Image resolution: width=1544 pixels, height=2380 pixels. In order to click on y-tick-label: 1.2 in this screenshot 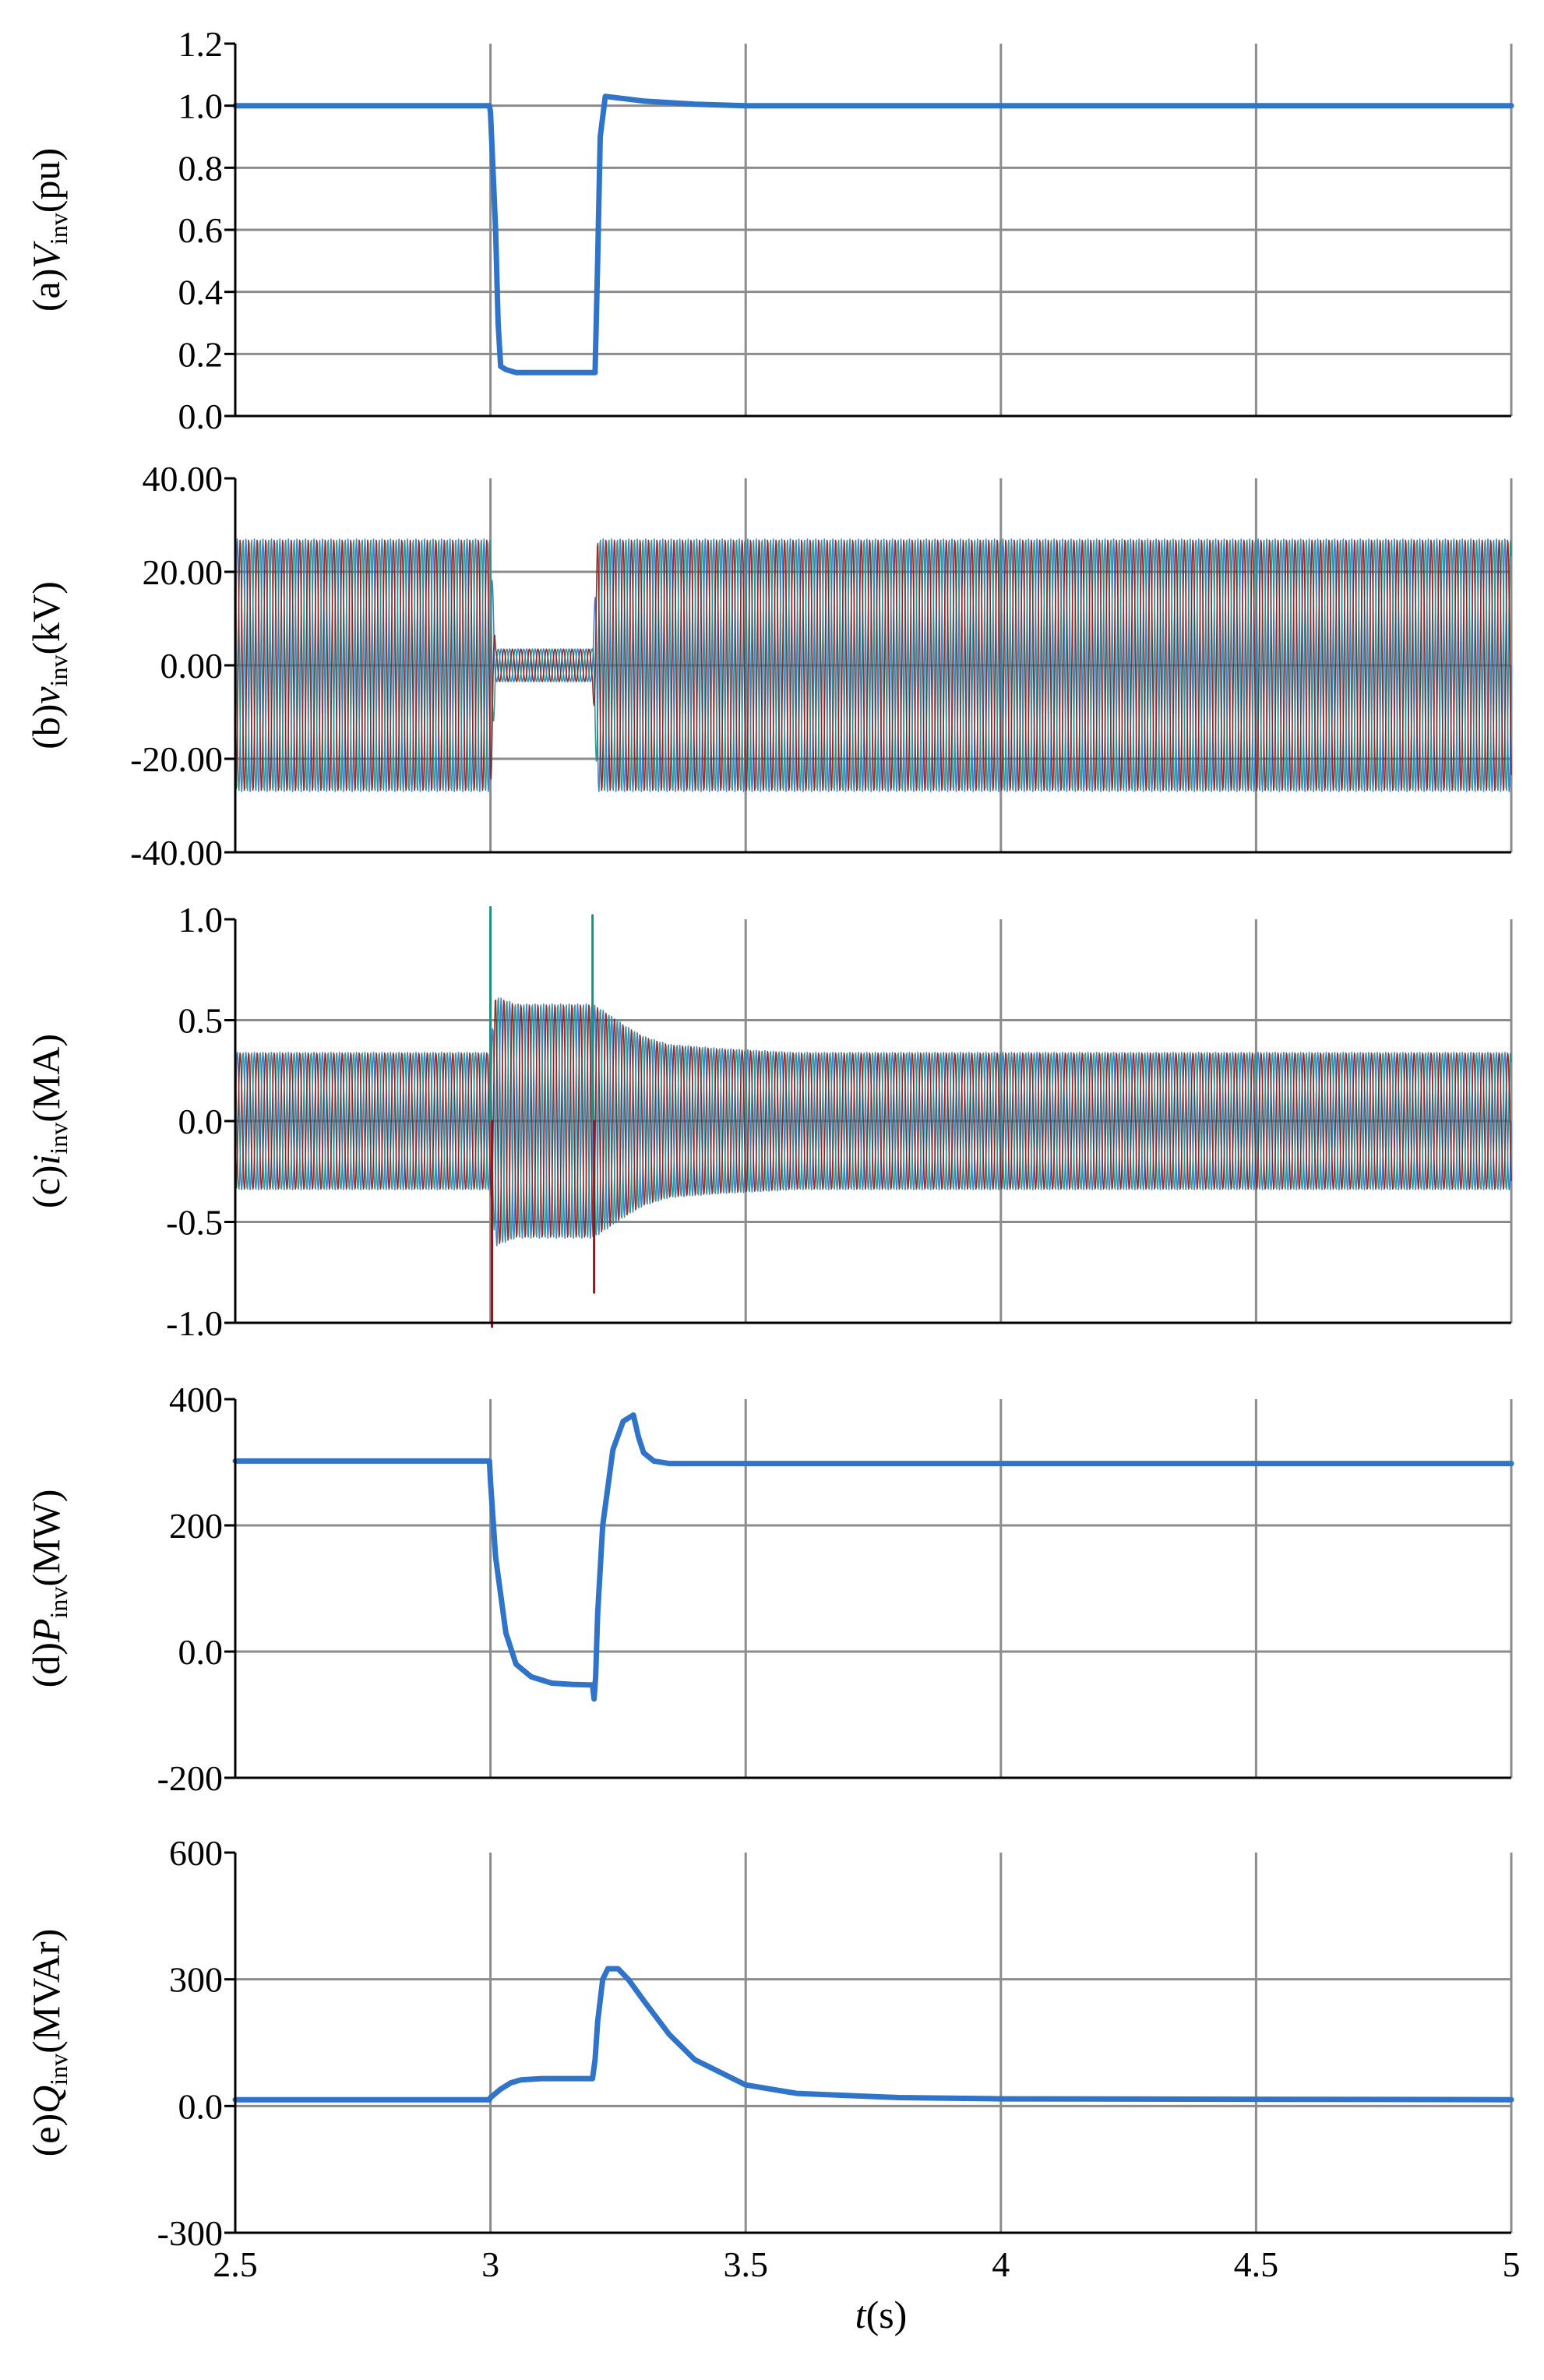, I will do `click(201, 44)`.